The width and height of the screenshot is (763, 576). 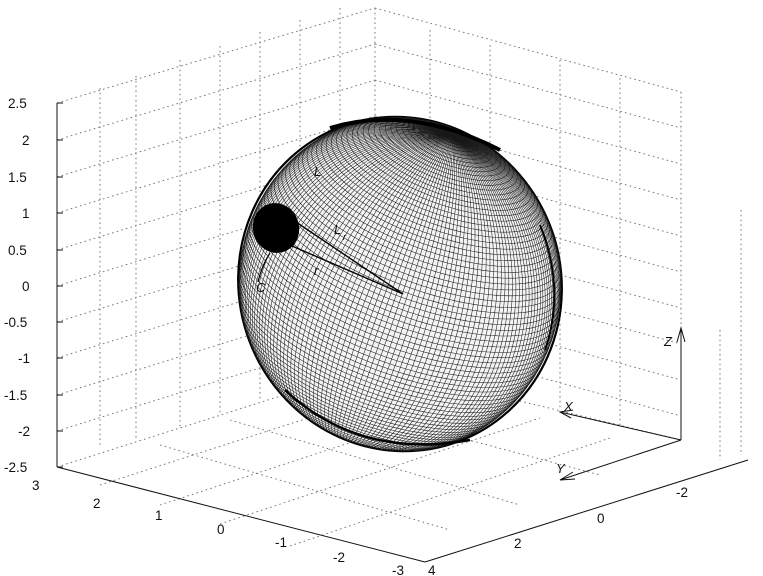 I want to click on x-axis-ticks: 3 2 1 0 -1 -2 -3, so click(x=218, y=527).